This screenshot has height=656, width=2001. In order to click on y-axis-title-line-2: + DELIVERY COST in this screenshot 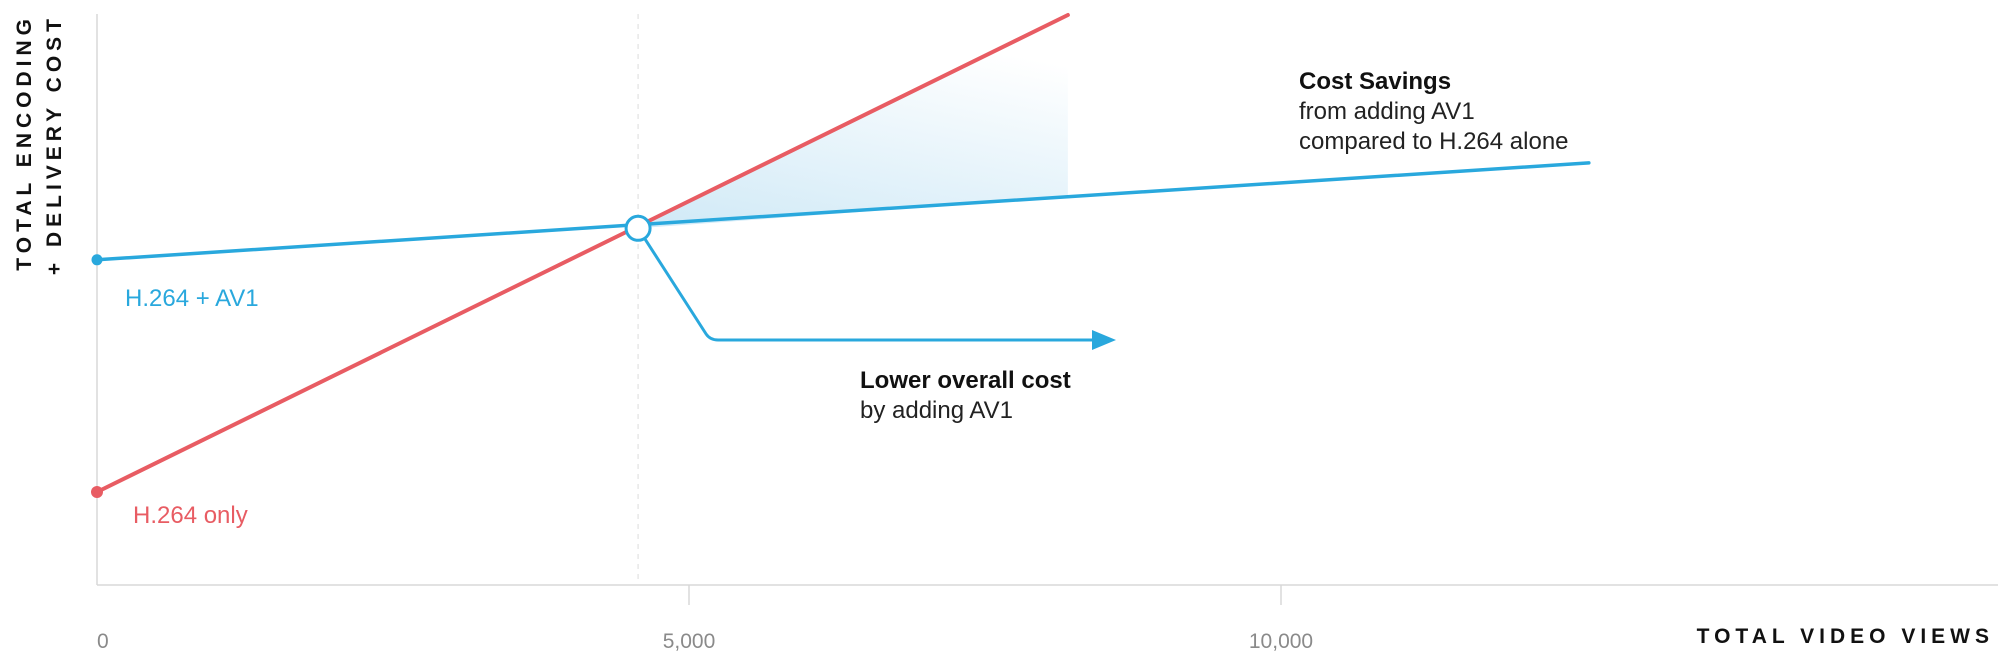, I will do `click(54, 144)`.